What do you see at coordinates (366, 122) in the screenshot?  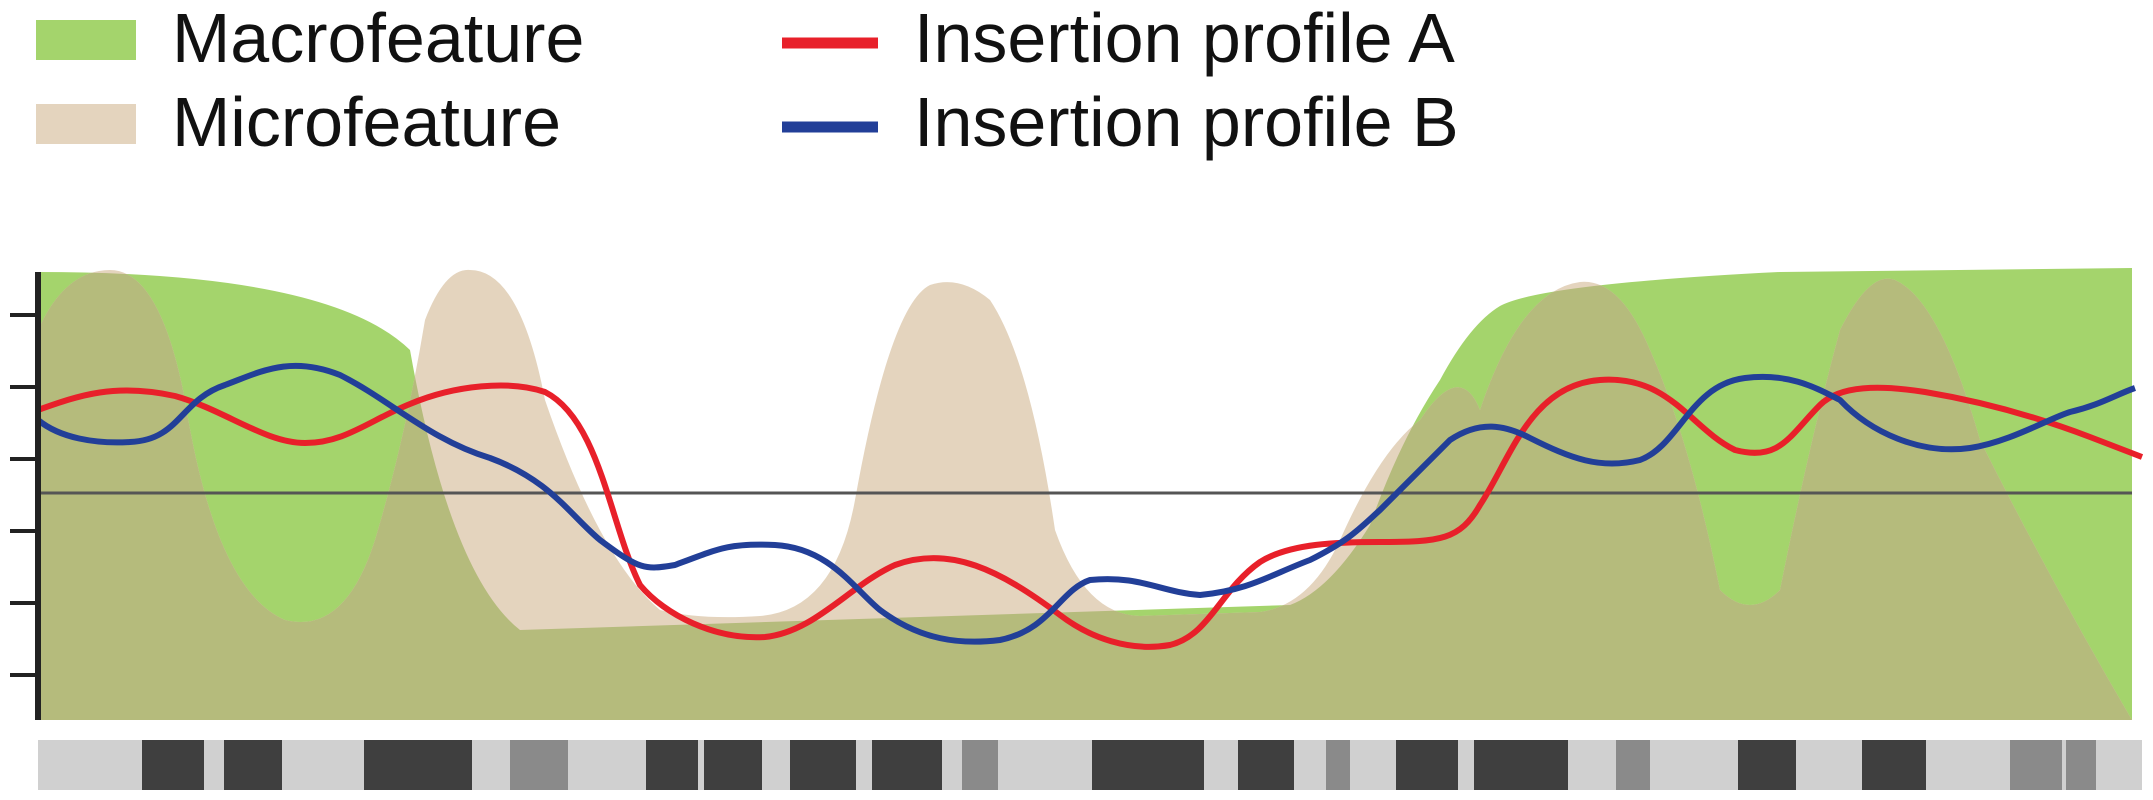 I see `legend-label-microfeature: Microfeature` at bounding box center [366, 122].